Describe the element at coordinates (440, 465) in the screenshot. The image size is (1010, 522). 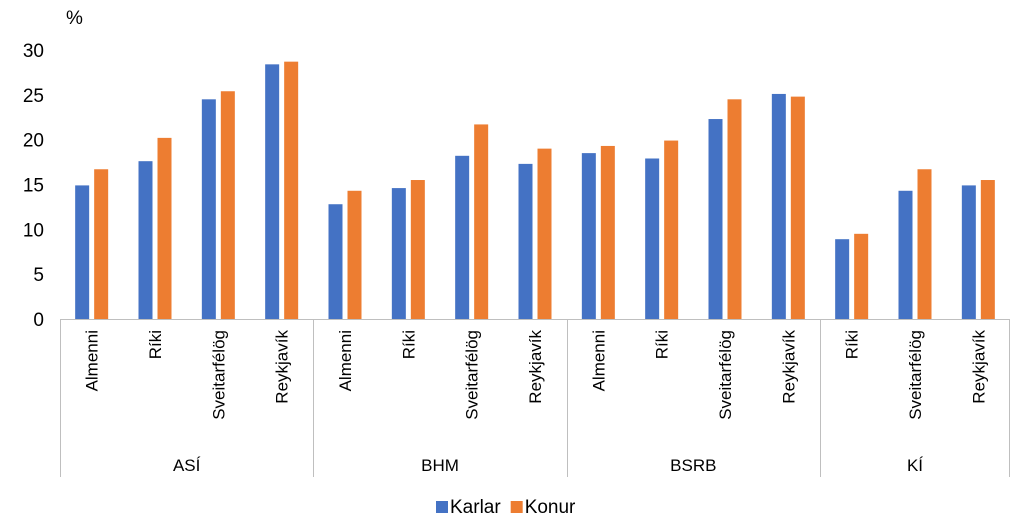
I see `group-label: BHM` at that location.